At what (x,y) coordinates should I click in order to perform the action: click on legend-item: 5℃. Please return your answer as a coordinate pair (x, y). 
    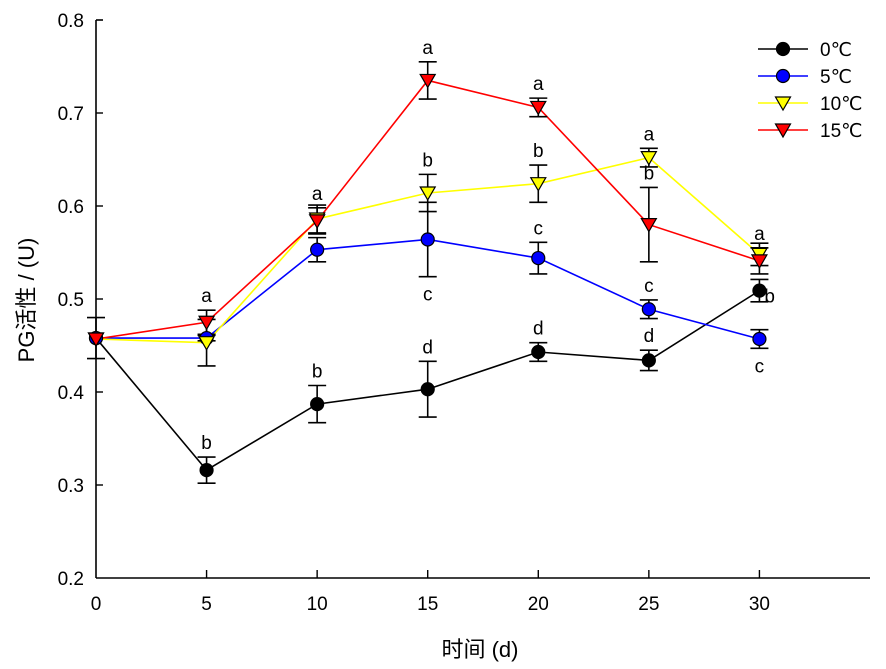
    Looking at the image, I should click on (805, 77).